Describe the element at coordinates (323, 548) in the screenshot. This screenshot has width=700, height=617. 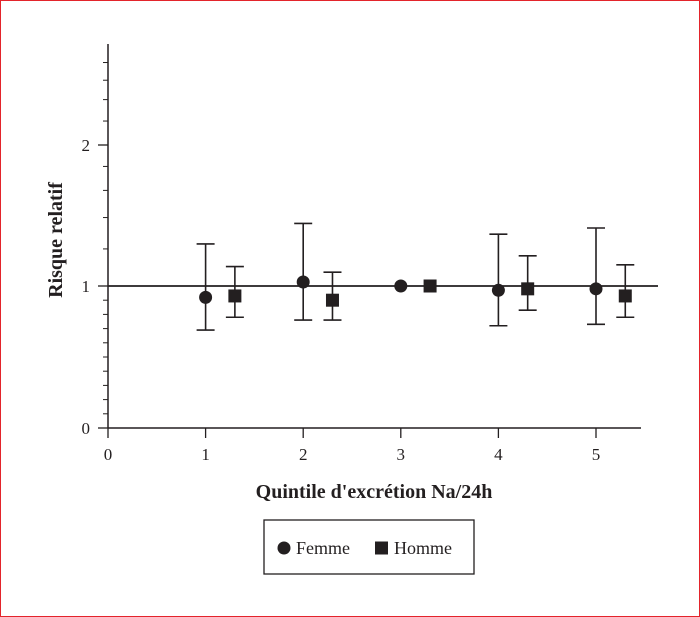
I see `legend-femme-label: Femme` at that location.